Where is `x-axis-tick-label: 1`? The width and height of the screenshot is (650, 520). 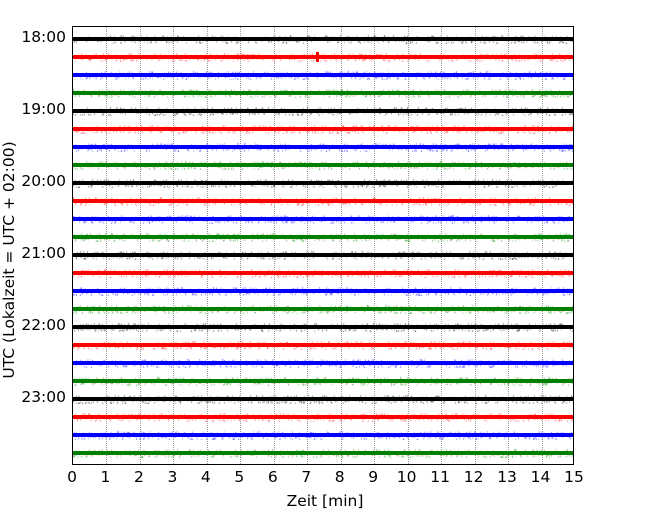 x-axis-tick-label: 1 is located at coordinates (105, 477).